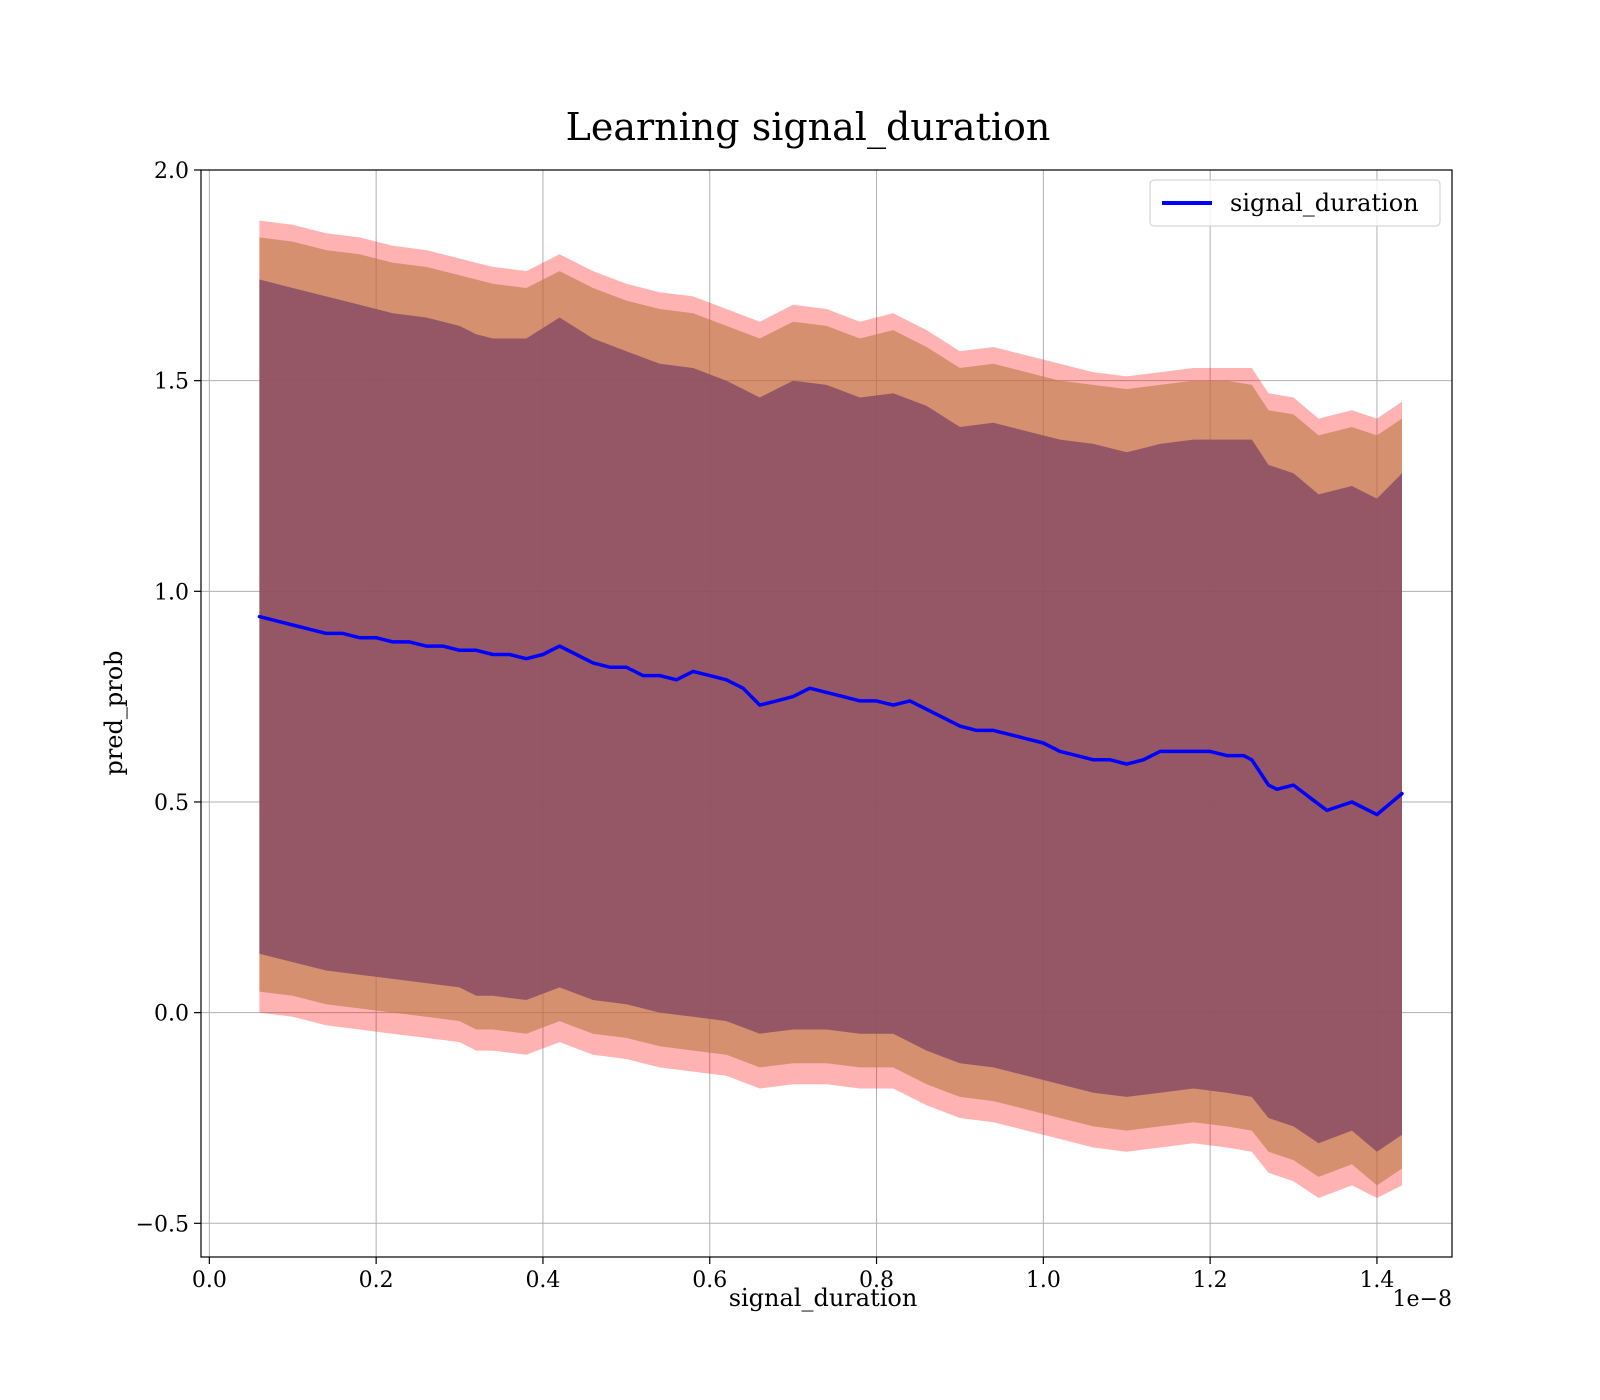 The height and width of the screenshot is (1400, 1600). Describe the element at coordinates (171, 171) in the screenshot. I see `y-tick-label: 2.0` at that location.